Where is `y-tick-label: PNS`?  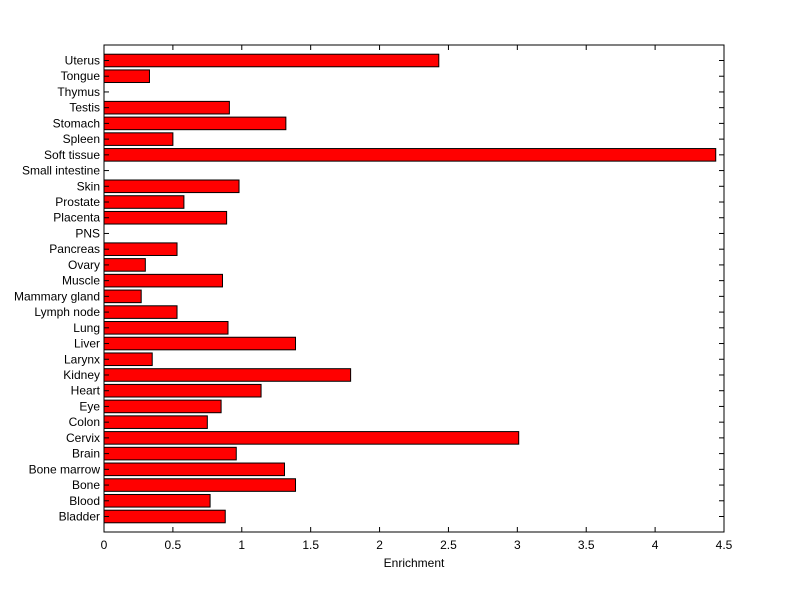 y-tick-label: PNS is located at coordinates (87, 233).